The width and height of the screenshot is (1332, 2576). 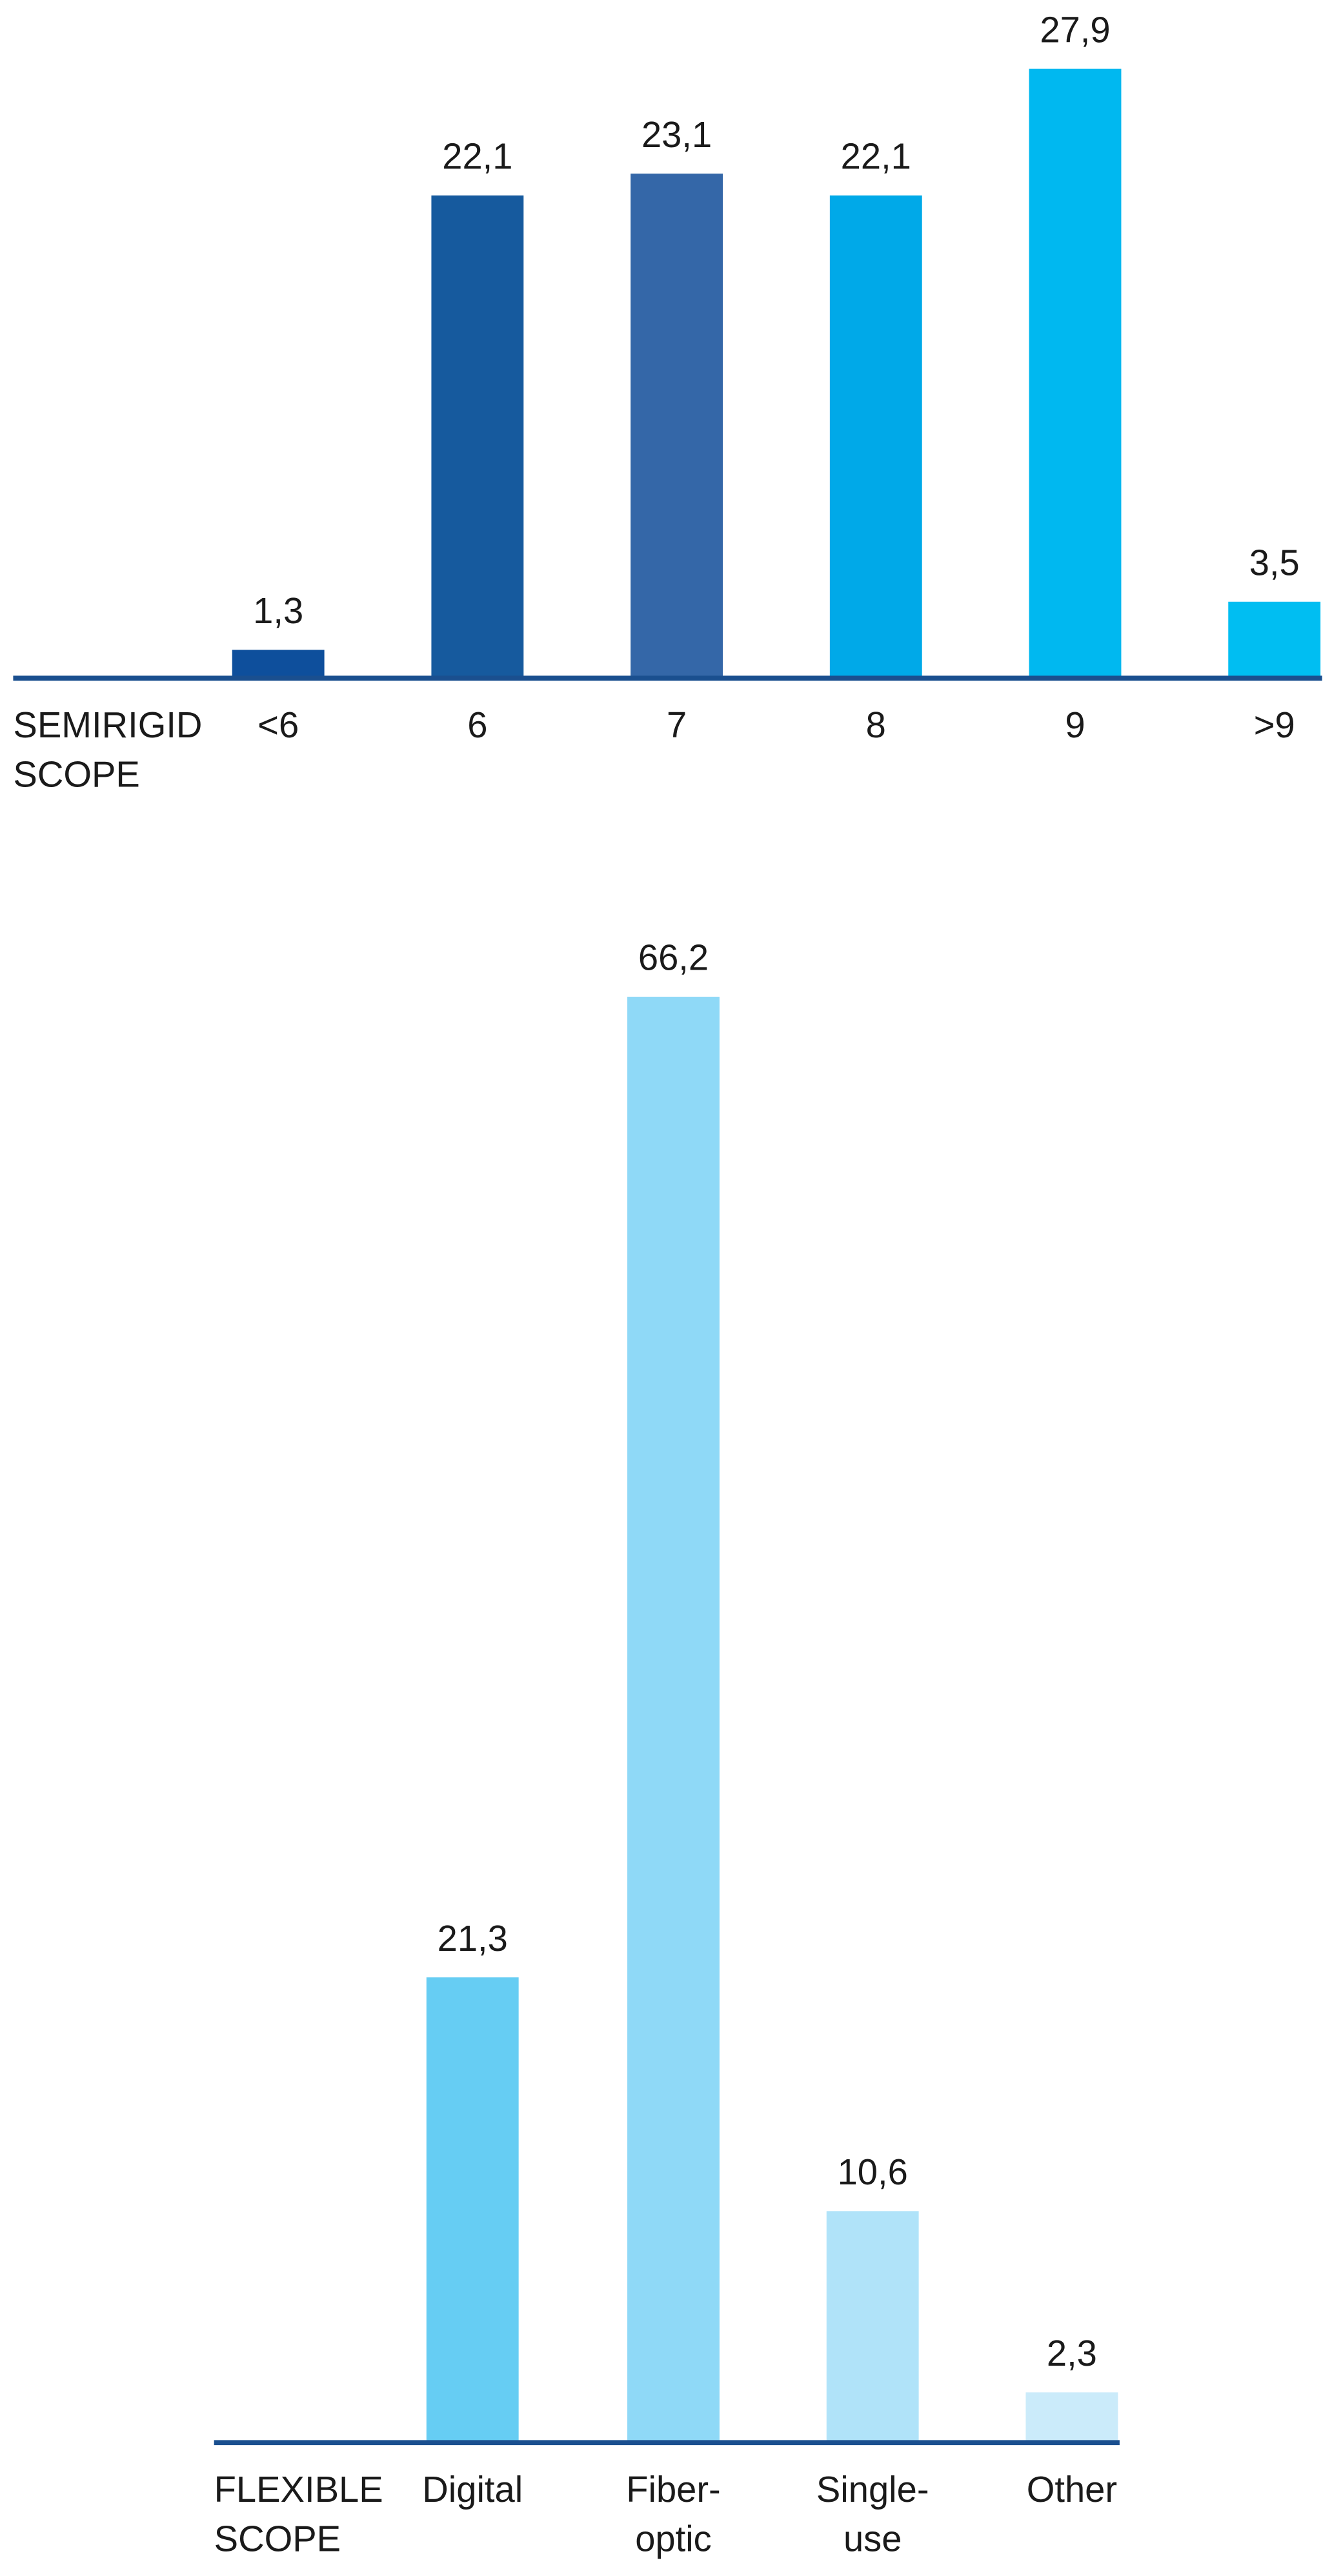 I want to click on axis-label: FLEXIBLE SCOPE, so click(x=298, y=2514).